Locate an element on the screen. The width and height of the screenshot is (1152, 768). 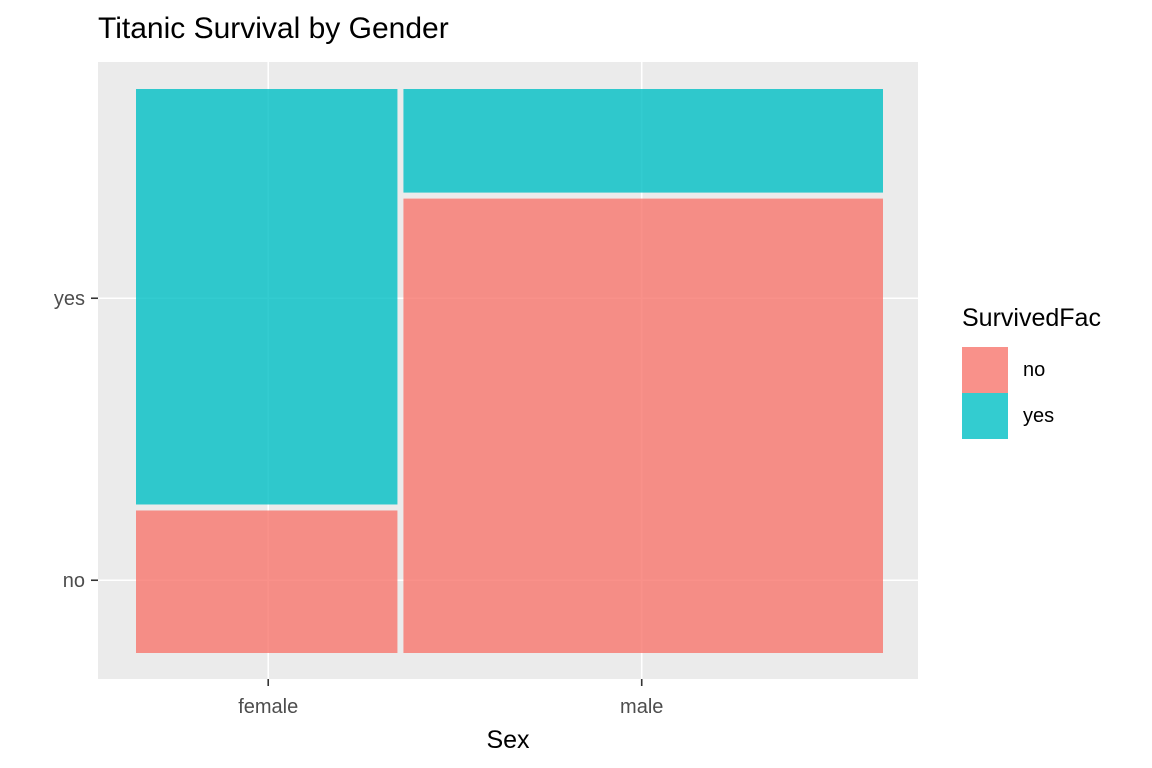
legend-item-yes: yes is located at coordinates (1031, 416).